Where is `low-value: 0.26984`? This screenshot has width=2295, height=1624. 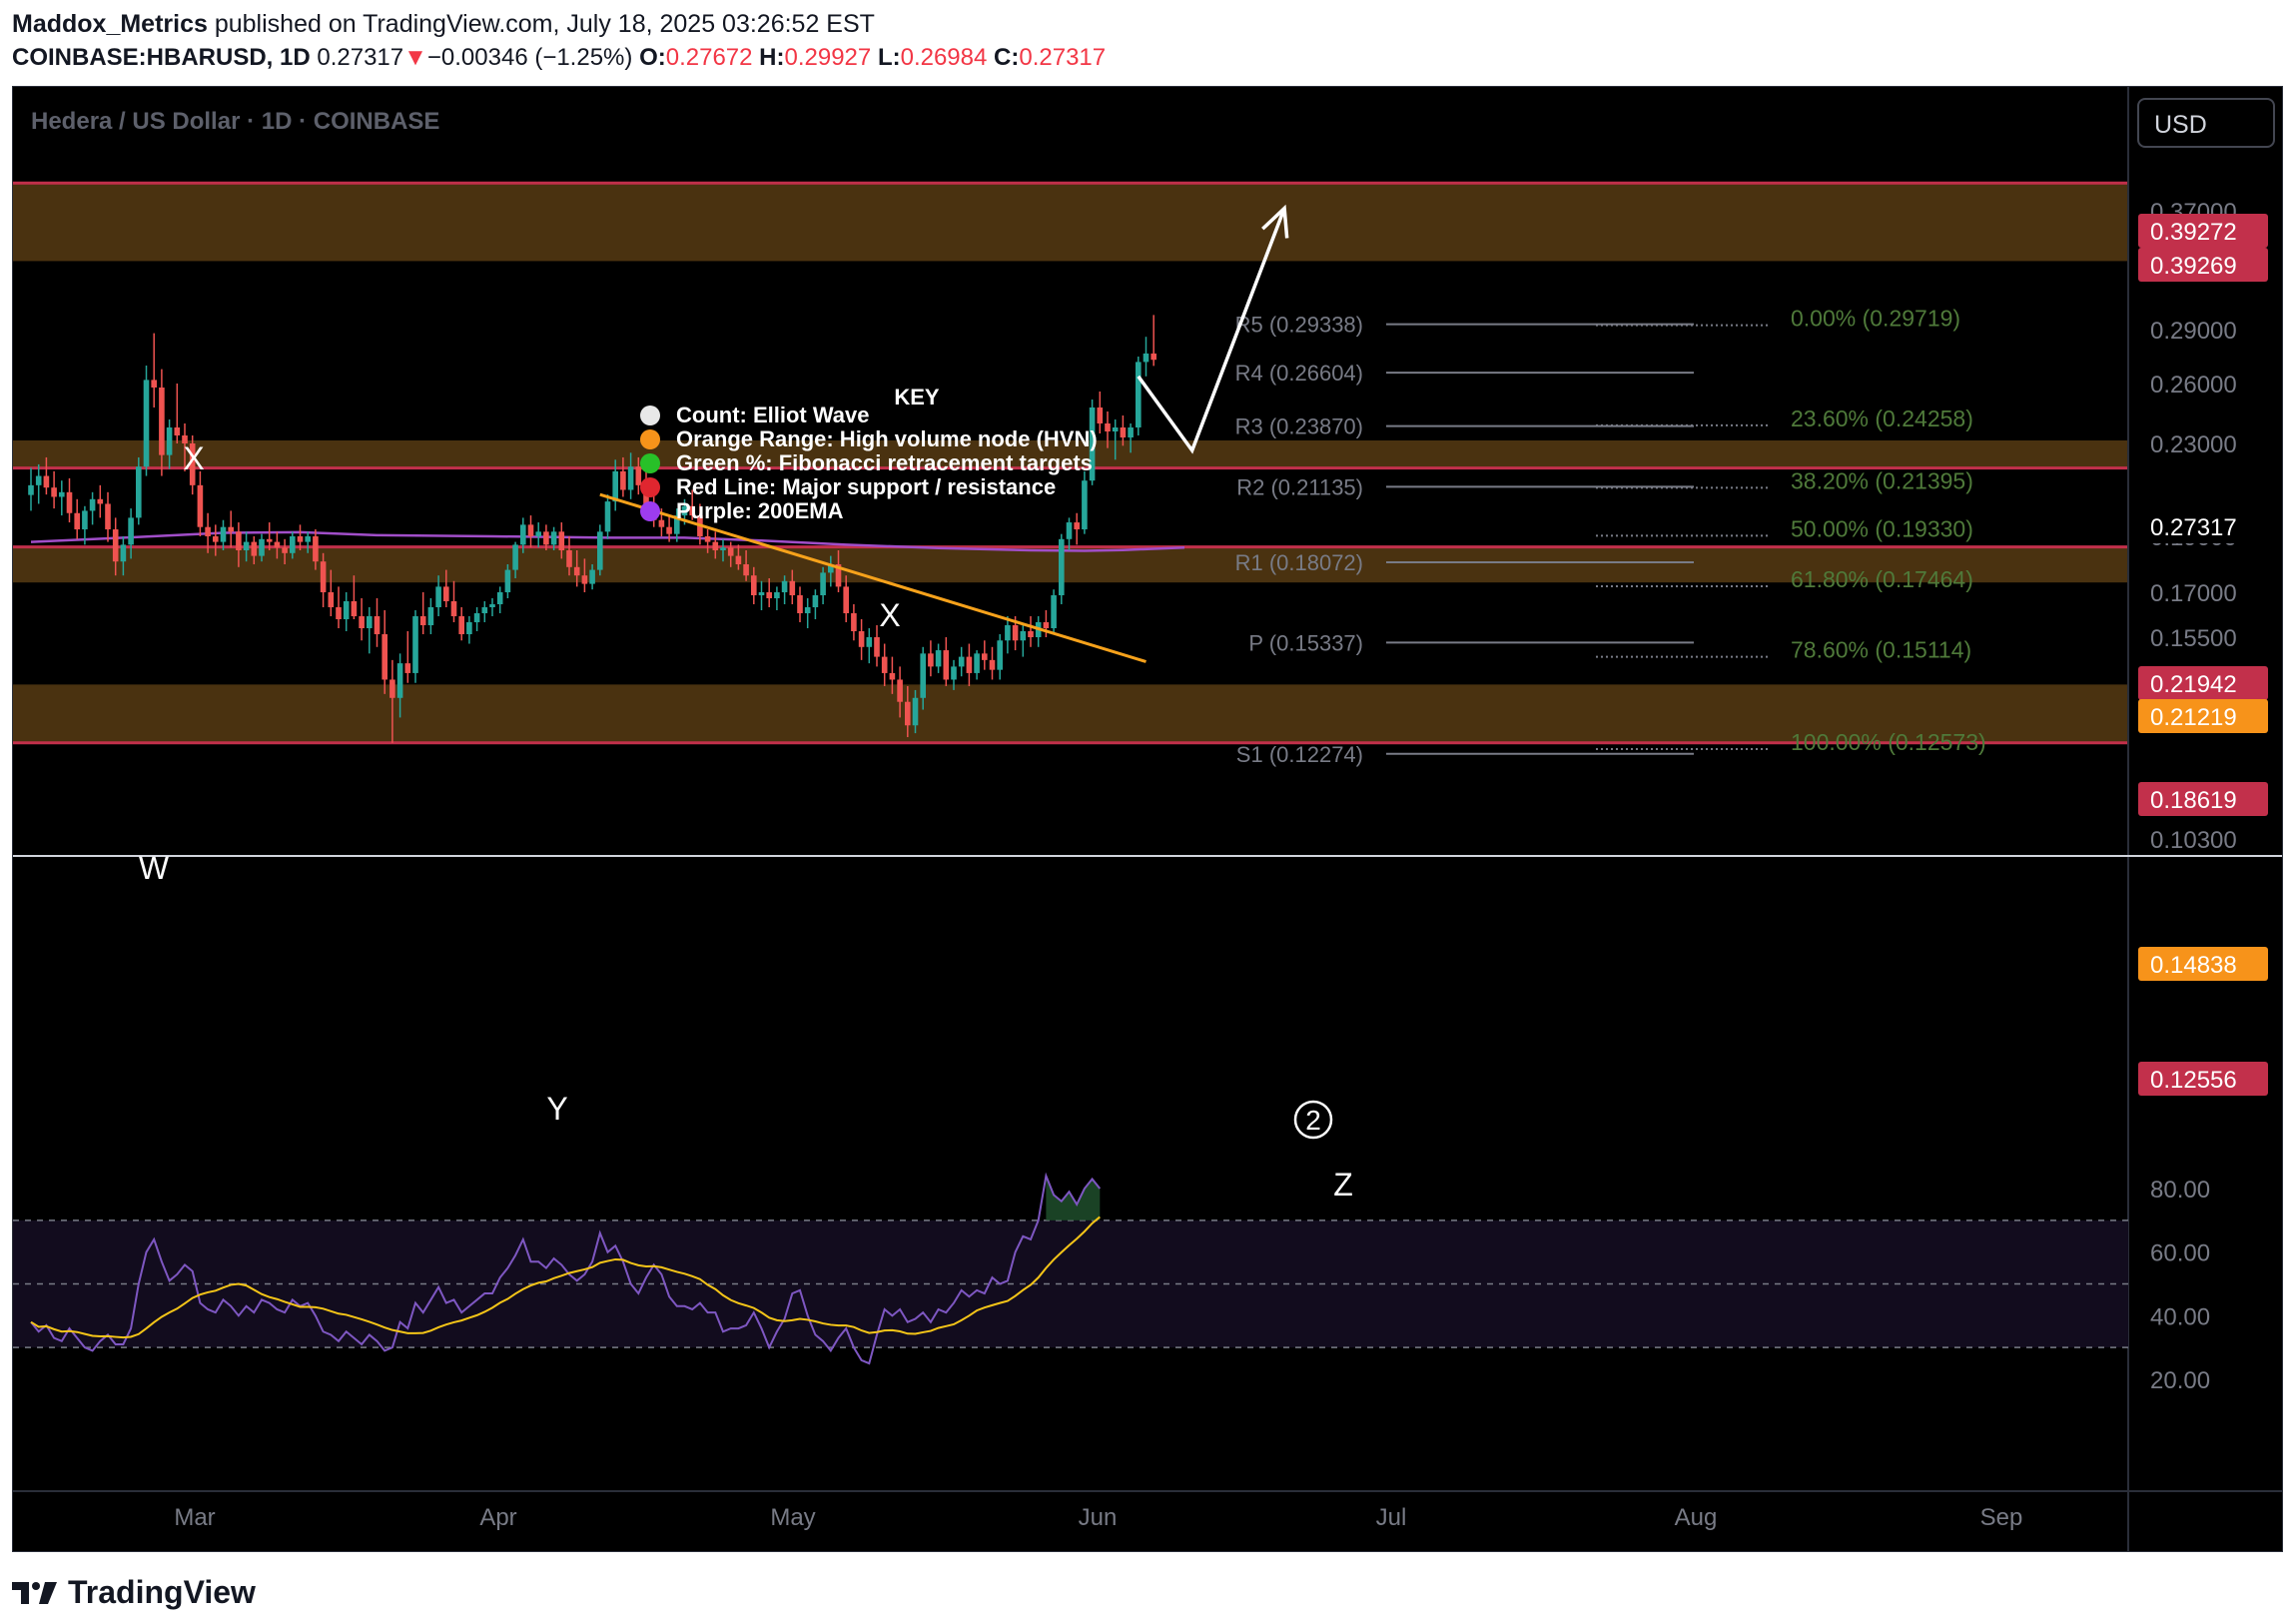 low-value: 0.26984 is located at coordinates (944, 57).